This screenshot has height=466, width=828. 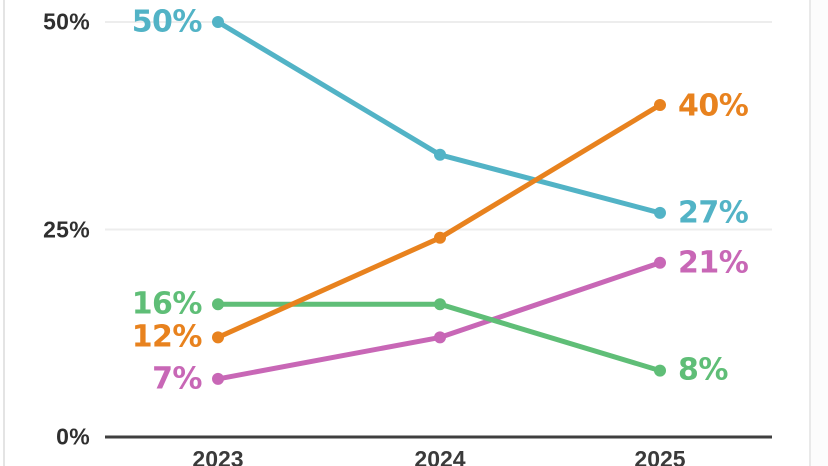 What do you see at coordinates (218, 337) in the screenshot?
I see `data-point-orange-2023` at bounding box center [218, 337].